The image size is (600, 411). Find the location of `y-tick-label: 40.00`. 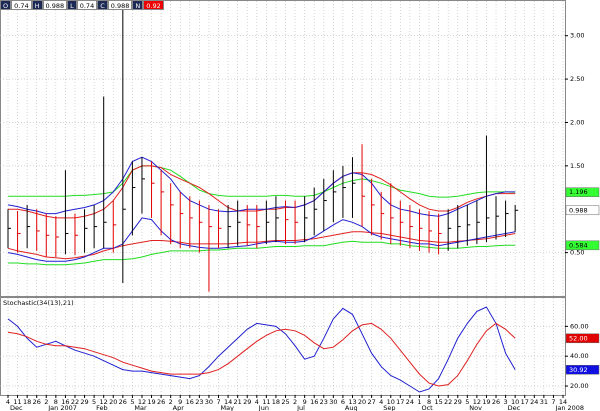

y-tick-label: 40.00 is located at coordinates (579, 356).